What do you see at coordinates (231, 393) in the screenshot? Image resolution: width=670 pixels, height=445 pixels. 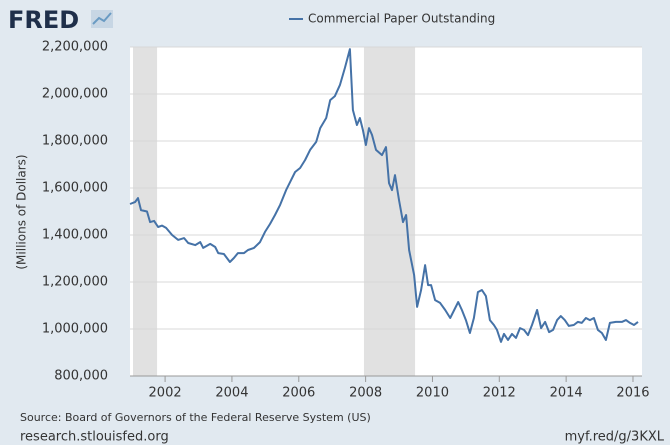 I see `x-tick-label: 2004` at bounding box center [231, 393].